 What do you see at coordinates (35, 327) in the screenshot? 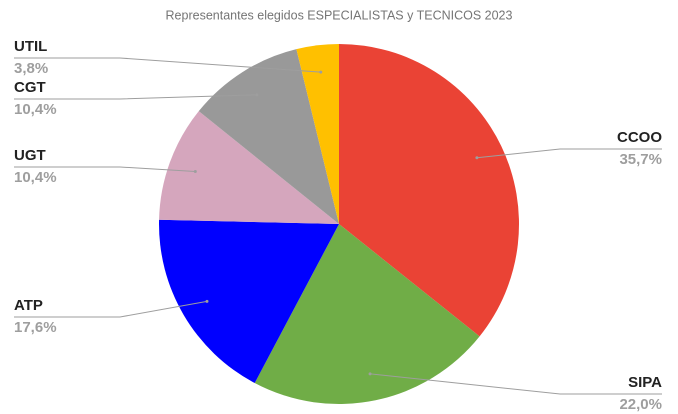
I see `slice-value-label: 17,6%` at bounding box center [35, 327].